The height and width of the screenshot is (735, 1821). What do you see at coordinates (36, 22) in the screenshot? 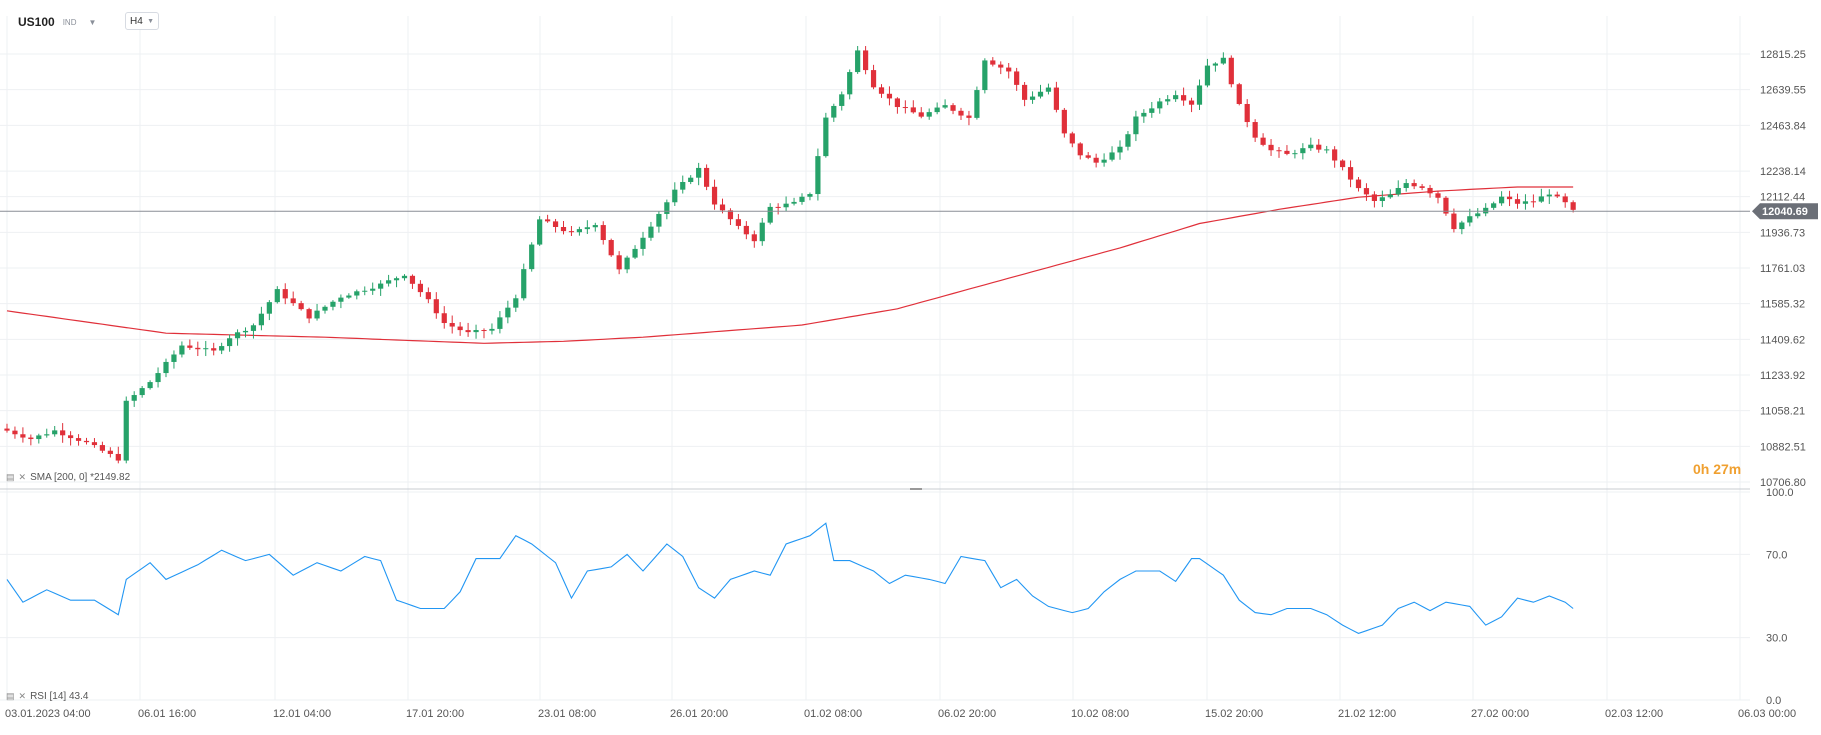
I see `symbol-name: US100` at bounding box center [36, 22].